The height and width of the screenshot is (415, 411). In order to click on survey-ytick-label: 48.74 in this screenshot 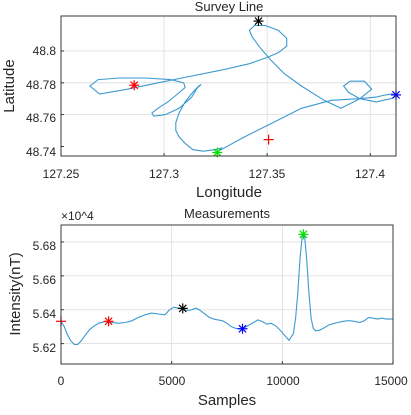, I will do `click(41, 152)`.